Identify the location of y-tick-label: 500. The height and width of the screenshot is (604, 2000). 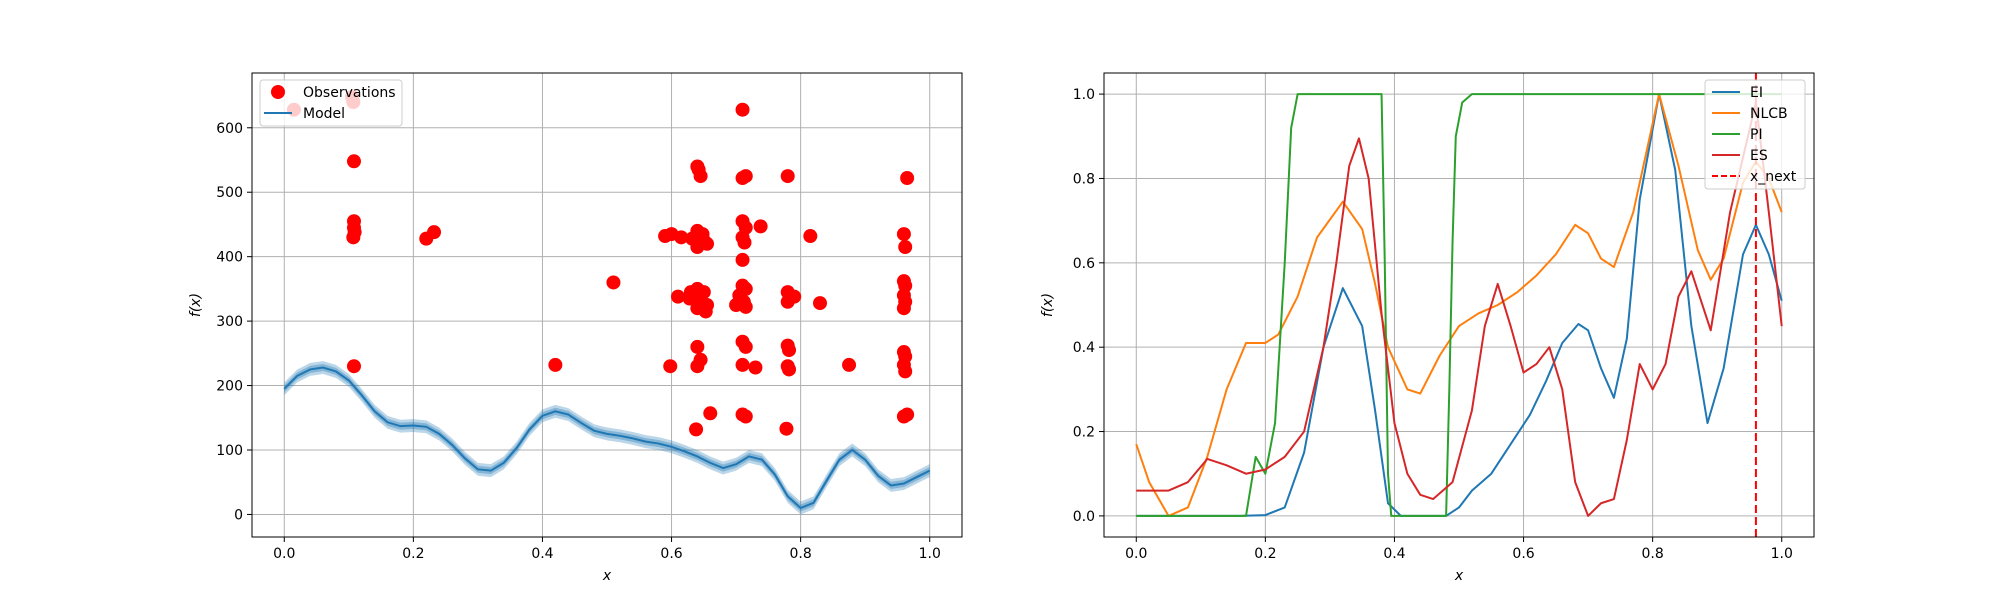
(229, 193).